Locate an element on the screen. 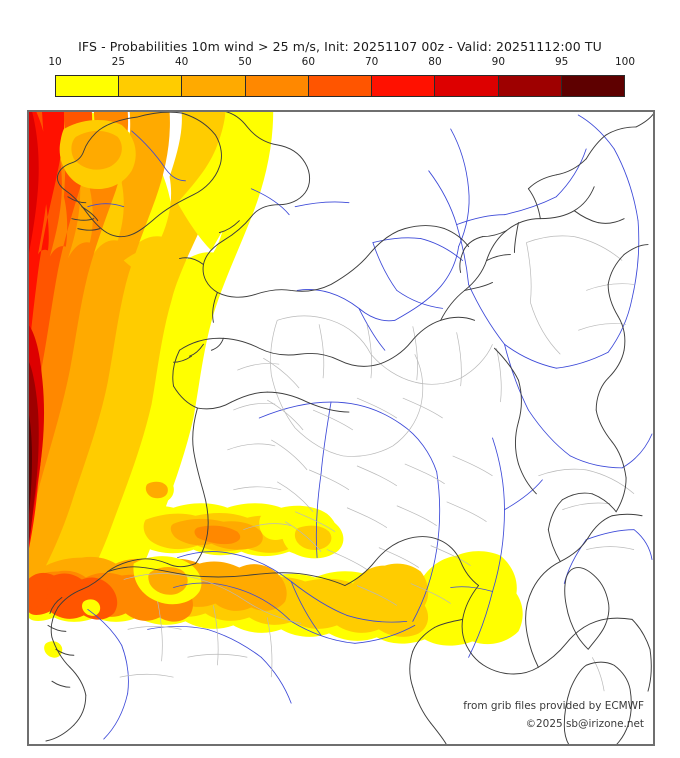 The width and height of the screenshot is (680, 758). coast-italy-nw is located at coordinates (585, 642).